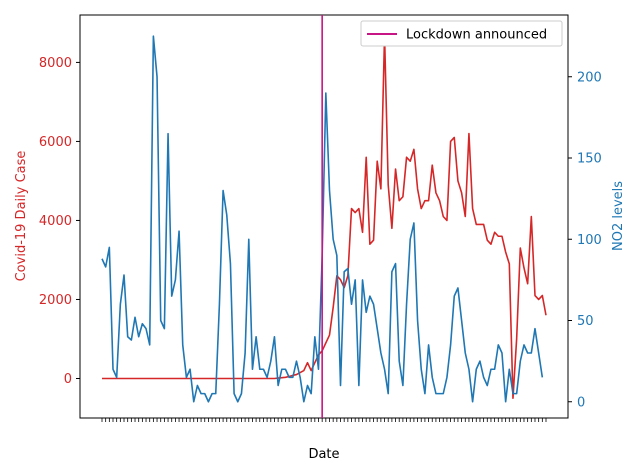  What do you see at coordinates (55, 300) in the screenshot?
I see `left-tick-label: 2000` at bounding box center [55, 300].